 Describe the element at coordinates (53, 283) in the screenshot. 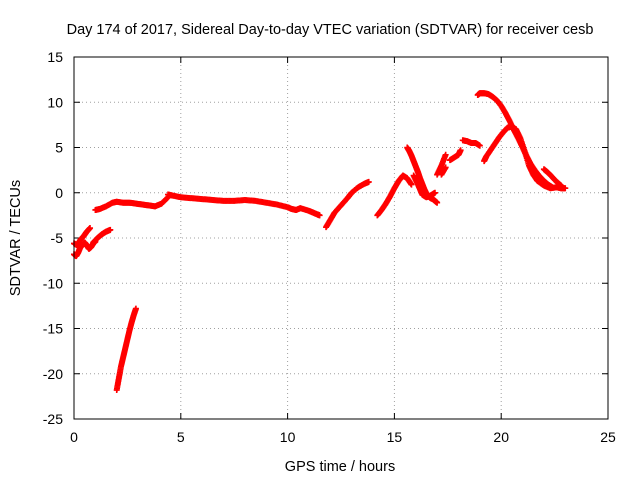

I see `y-tick-label: -10` at that location.